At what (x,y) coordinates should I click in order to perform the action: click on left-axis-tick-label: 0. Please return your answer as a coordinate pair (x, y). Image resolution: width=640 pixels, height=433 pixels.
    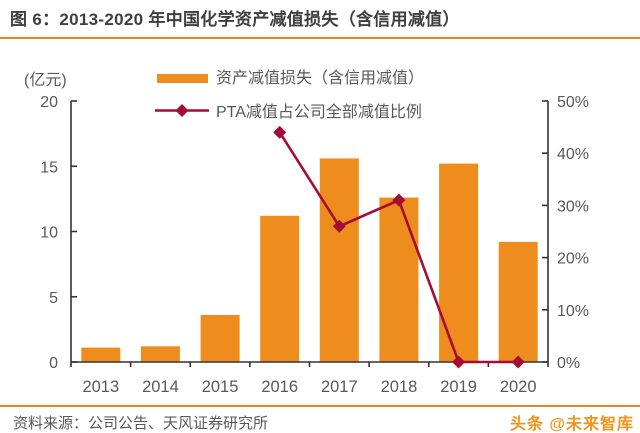
    Looking at the image, I should click on (53, 363).